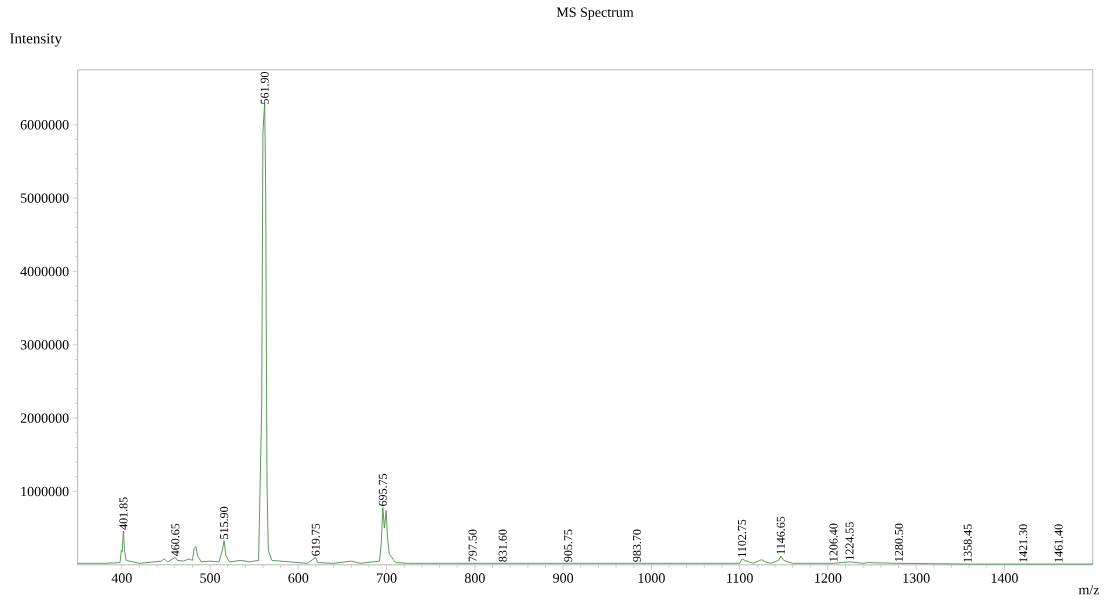 This screenshot has width=1105, height=600. Describe the element at coordinates (298, 578) in the screenshot. I see `x-tick-label: 600` at that location.